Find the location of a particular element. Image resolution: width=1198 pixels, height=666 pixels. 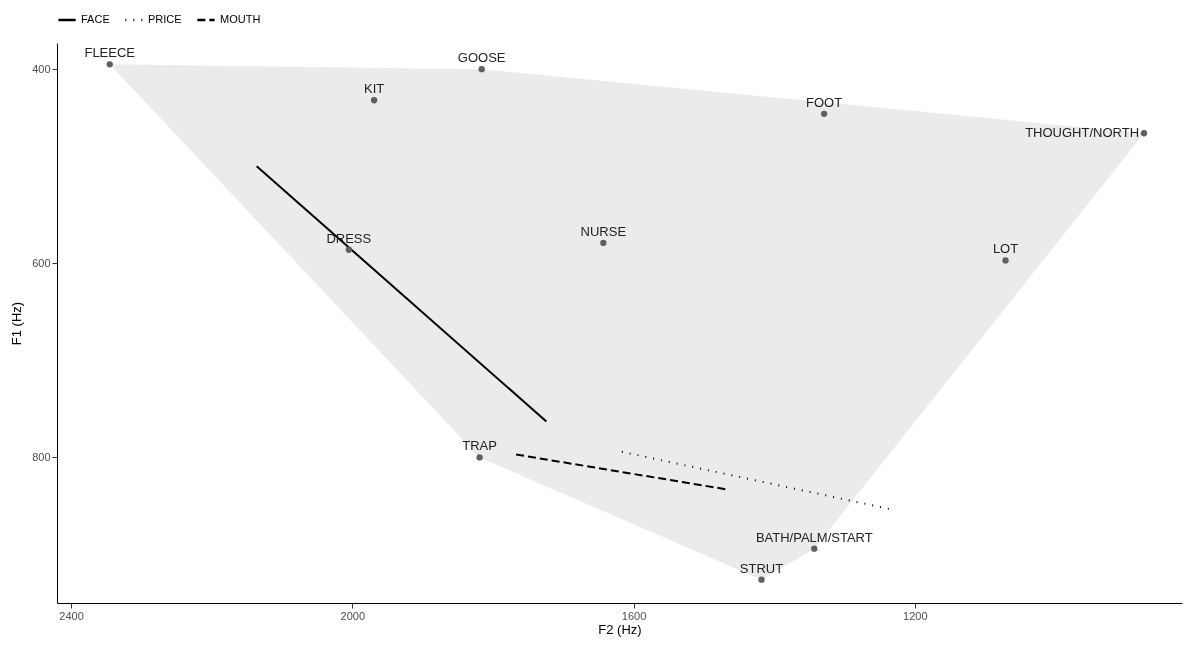

annotation: TRAP is located at coordinates (479, 446).